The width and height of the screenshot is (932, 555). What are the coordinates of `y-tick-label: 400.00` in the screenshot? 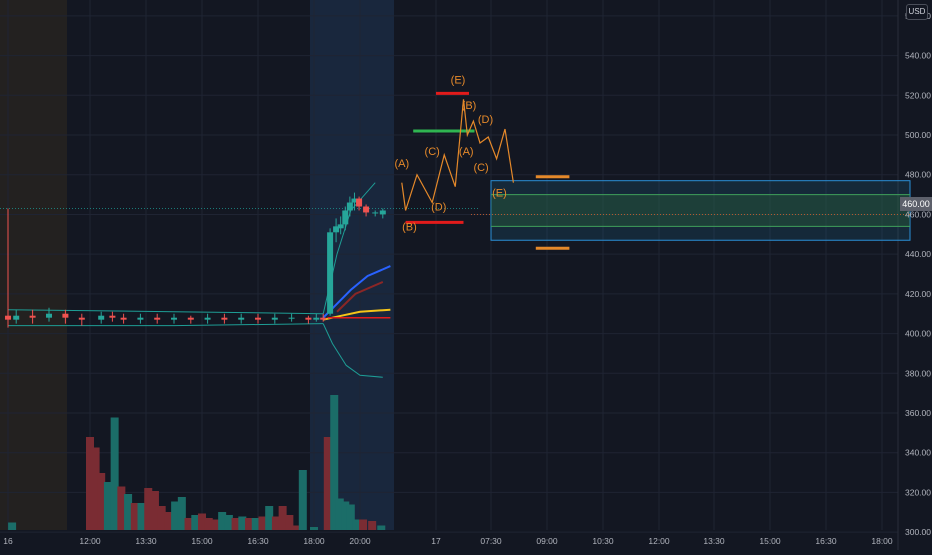 It's located at (918, 334).